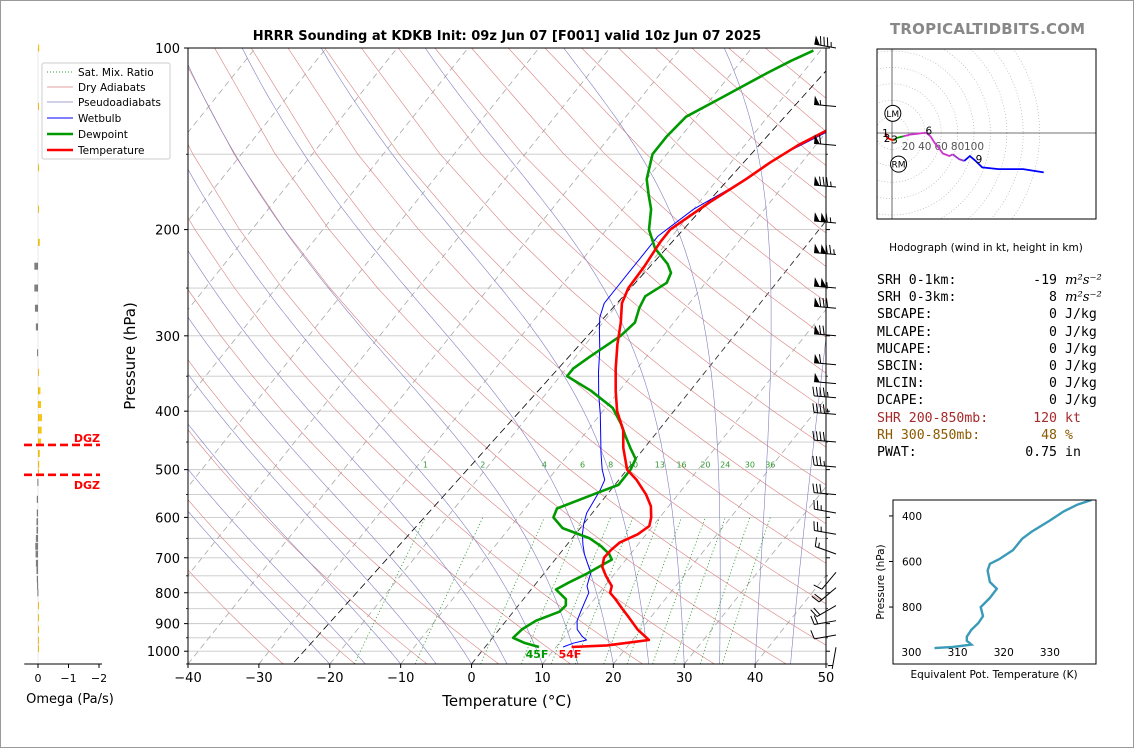 The width and height of the screenshot is (1134, 748). Describe the element at coordinates (610, 465) in the screenshot. I see `mixing-ratio-label: 8` at that location.